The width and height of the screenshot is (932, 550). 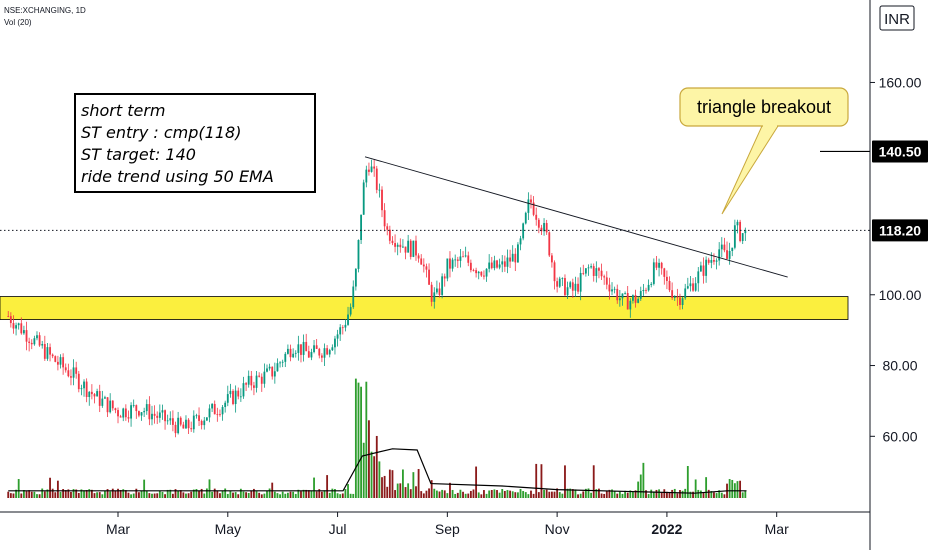 What do you see at coordinates (900, 295) in the screenshot?
I see `price-tick-label: 100.00` at bounding box center [900, 295].